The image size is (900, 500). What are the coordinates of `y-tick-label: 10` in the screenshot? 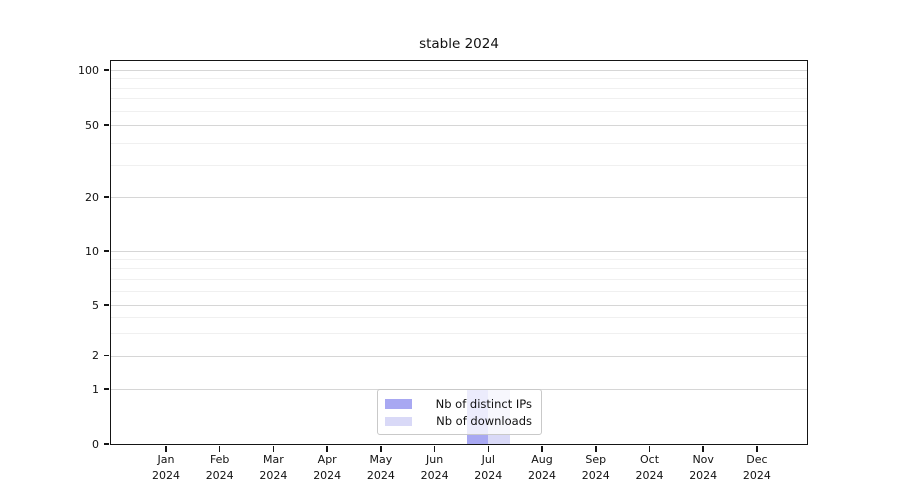 It's located at (92, 251).